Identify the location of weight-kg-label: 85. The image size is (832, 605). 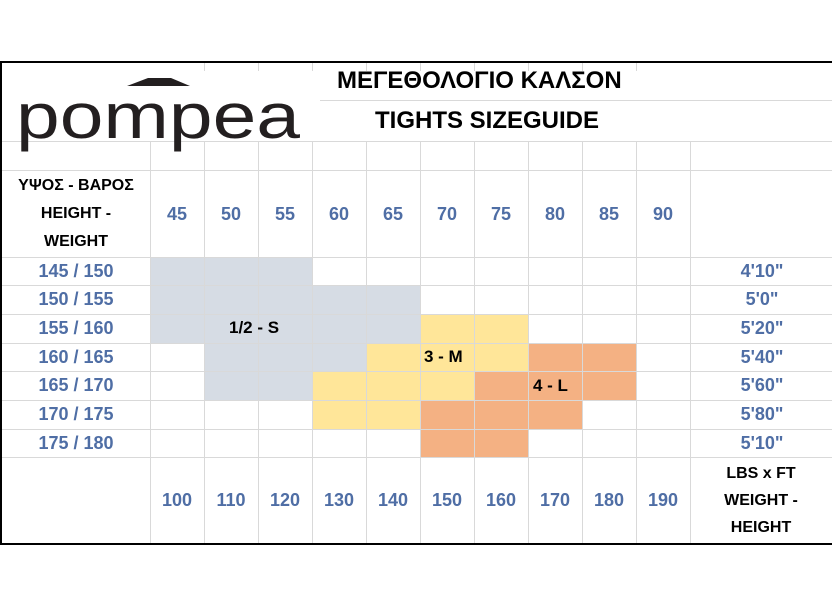
(609, 213).